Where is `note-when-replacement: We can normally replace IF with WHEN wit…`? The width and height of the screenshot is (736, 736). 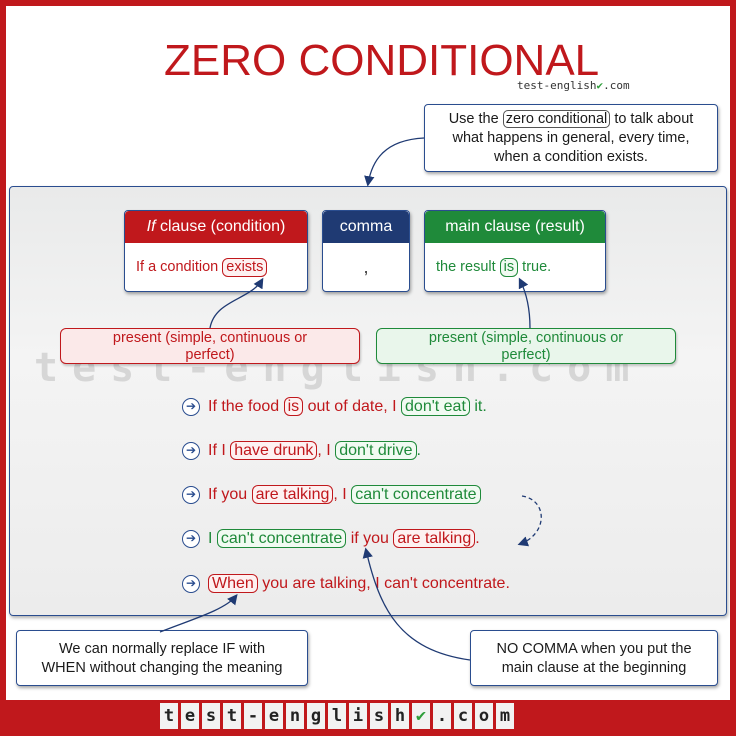 note-when-replacement: We can normally replace IF with WHEN wit… is located at coordinates (162, 658).